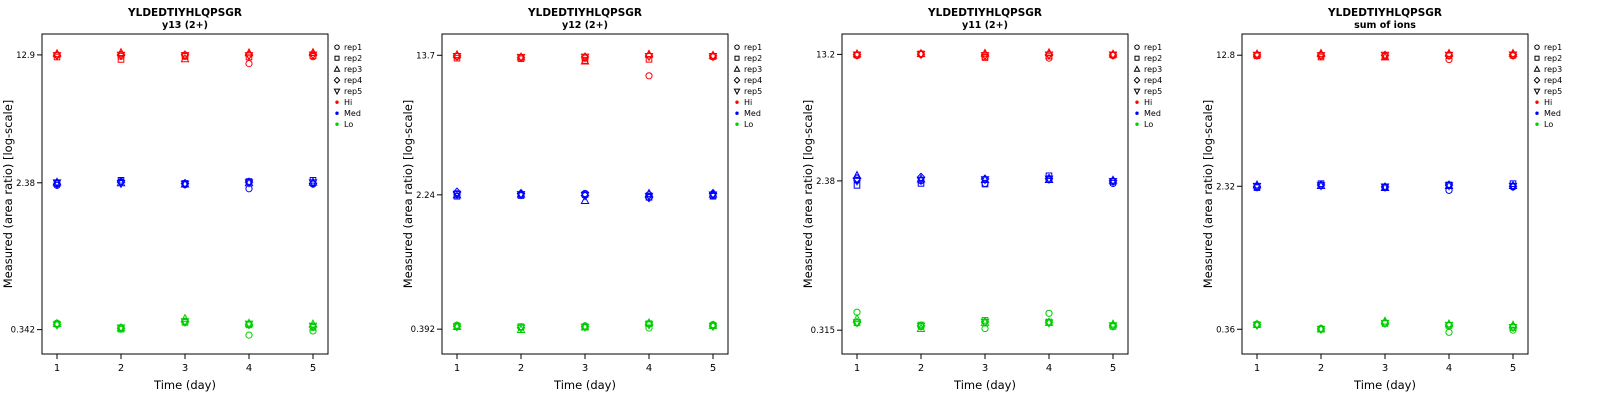  What do you see at coordinates (1385, 25) in the screenshot?
I see `chart-subtitle: sum of ions` at bounding box center [1385, 25].